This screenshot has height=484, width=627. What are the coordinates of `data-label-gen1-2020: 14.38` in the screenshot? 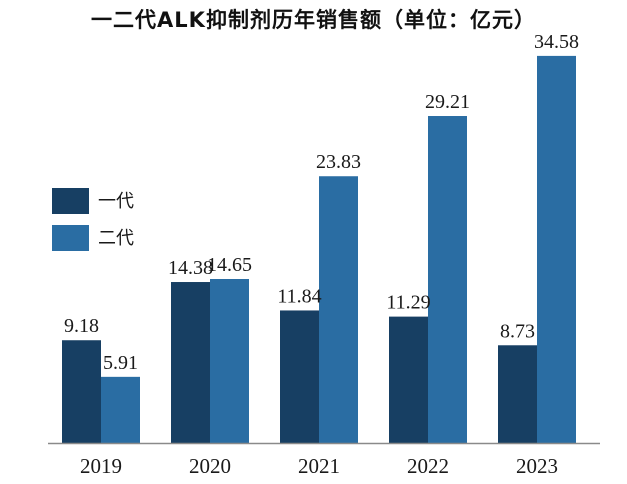 It's located at (190, 268).